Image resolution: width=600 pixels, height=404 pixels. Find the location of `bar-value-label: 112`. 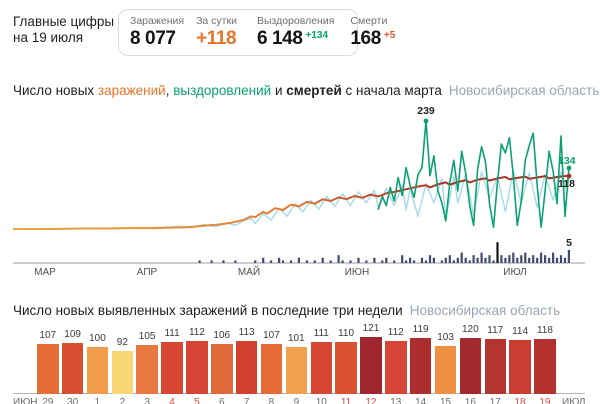

bar-value-label: 112 is located at coordinates (395, 333).